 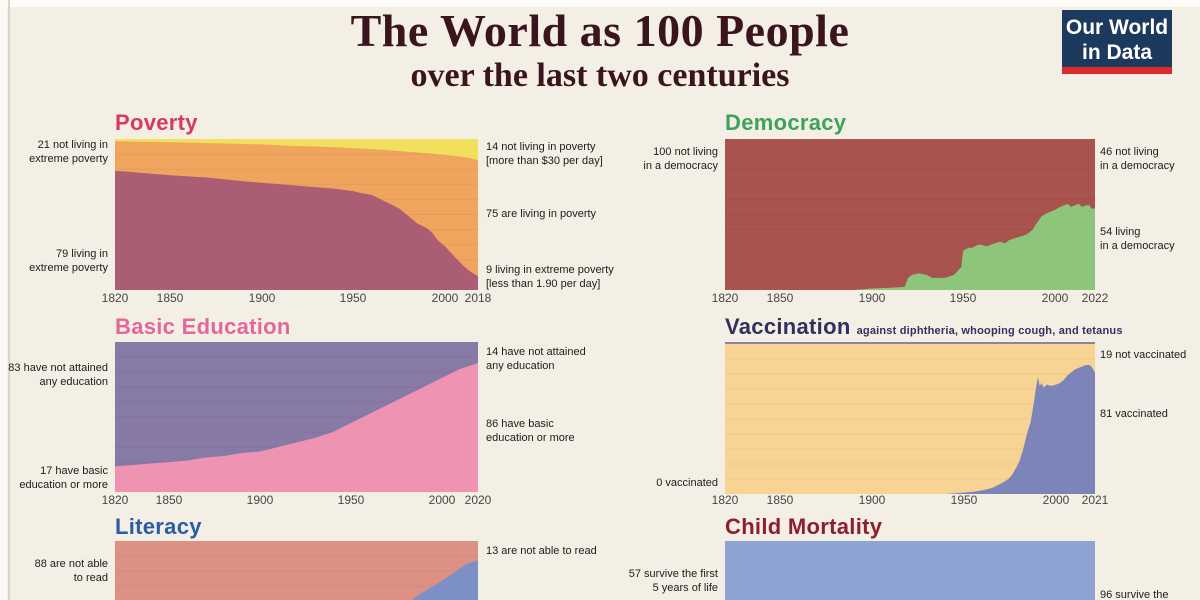 I want to click on chart-annotation: 79 living in extreme poverty, so click(x=68, y=261).